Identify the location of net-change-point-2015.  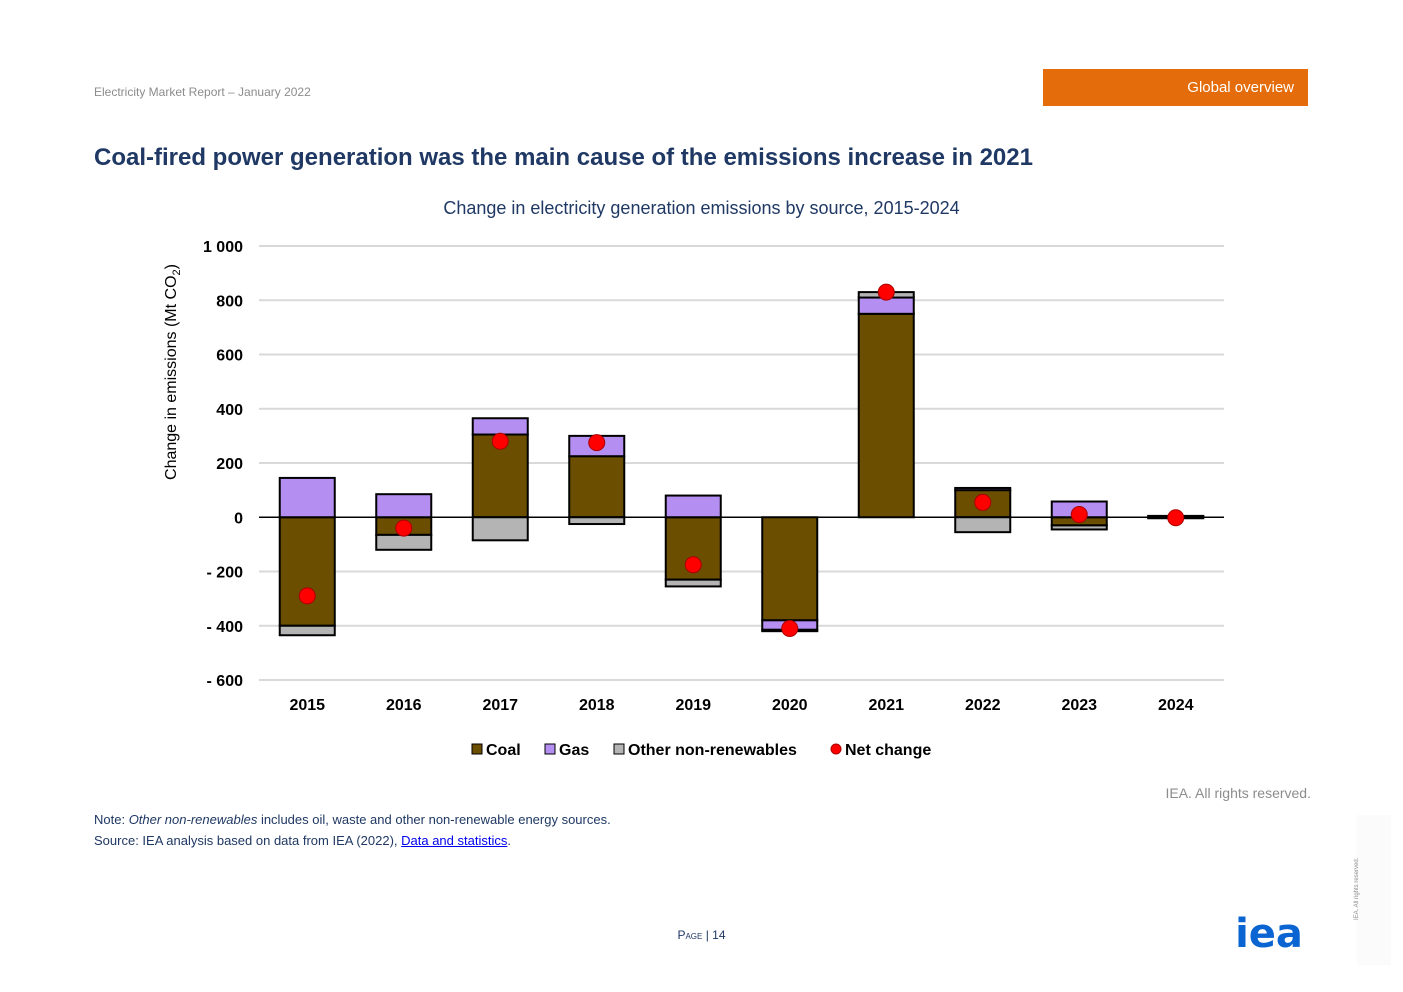
(307, 596).